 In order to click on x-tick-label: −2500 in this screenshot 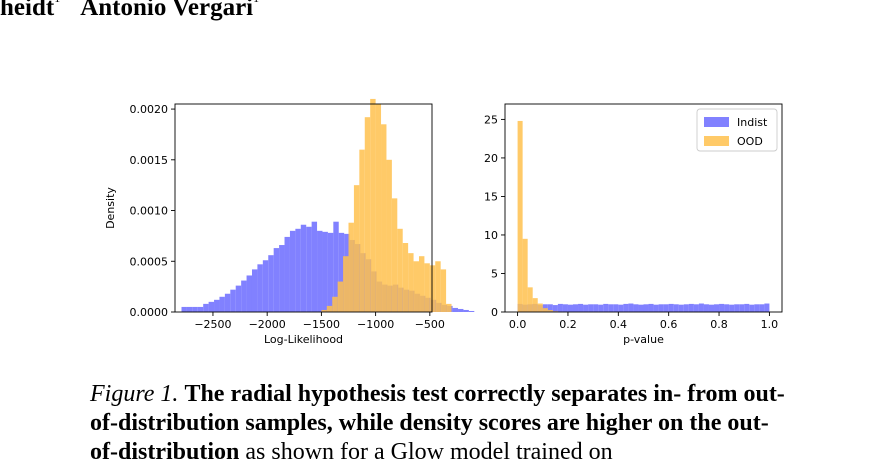, I will do `click(212, 324)`.